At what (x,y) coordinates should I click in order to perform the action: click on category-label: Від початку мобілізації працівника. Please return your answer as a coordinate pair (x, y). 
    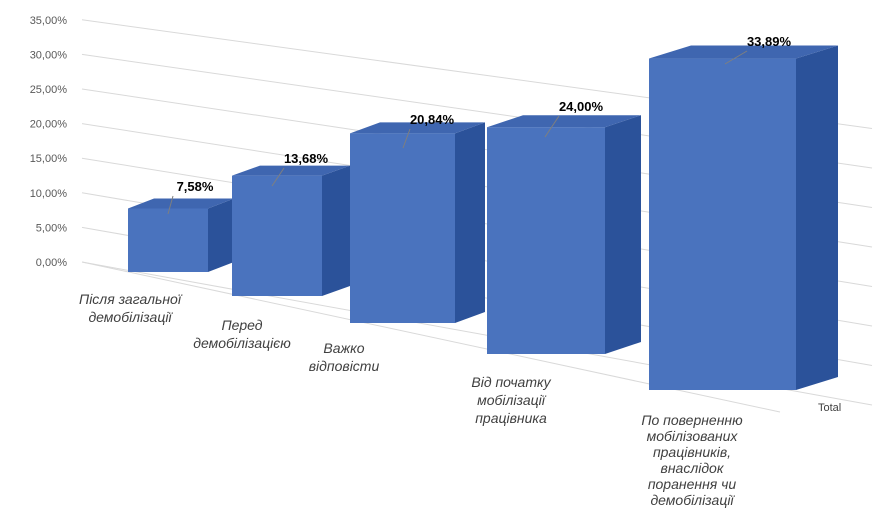
    Looking at the image, I should click on (511, 400).